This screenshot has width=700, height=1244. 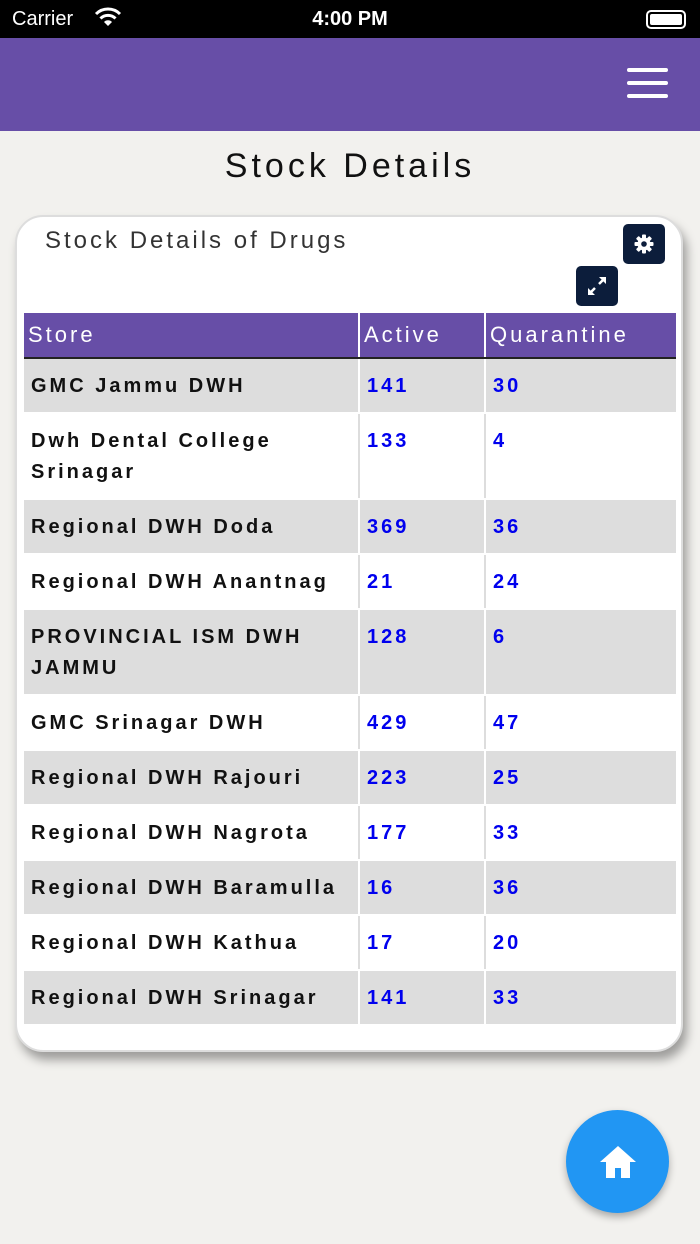 I want to click on active-cell: 133, so click(x=422, y=456).